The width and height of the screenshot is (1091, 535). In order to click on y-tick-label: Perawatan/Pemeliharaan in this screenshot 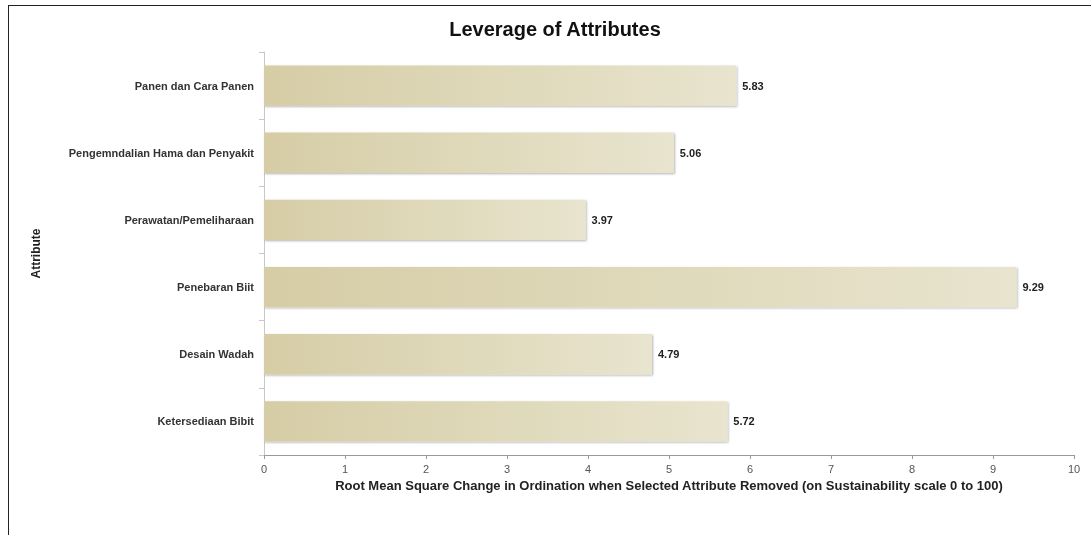, I will do `click(189, 219)`.